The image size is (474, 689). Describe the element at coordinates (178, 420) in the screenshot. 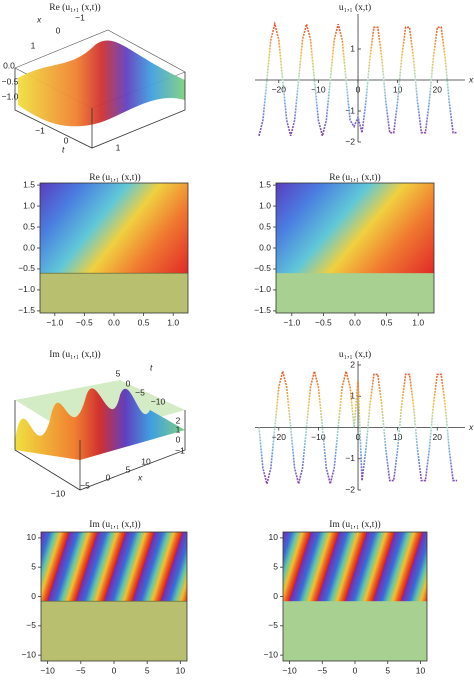

I see `z-tick-label: 2` at that location.